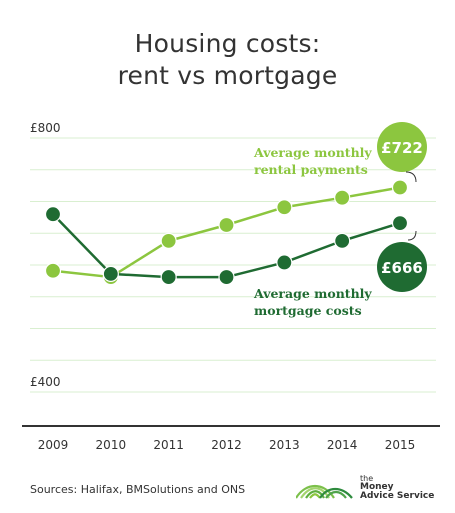 Image resolution: width=455 pixels, height=513 pixels. I want to click on chart-title-line-2: rent vs mortgage, so click(227, 75).